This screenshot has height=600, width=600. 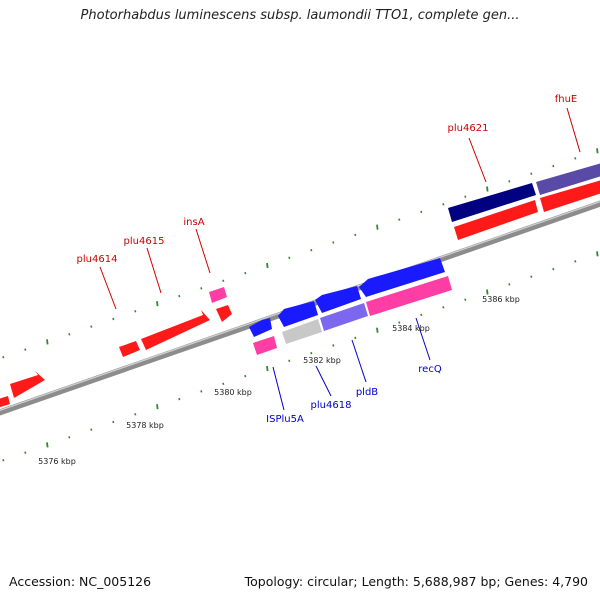 What do you see at coordinates (97, 259) in the screenshot?
I see `label-plu4614: plu4614` at bounding box center [97, 259].